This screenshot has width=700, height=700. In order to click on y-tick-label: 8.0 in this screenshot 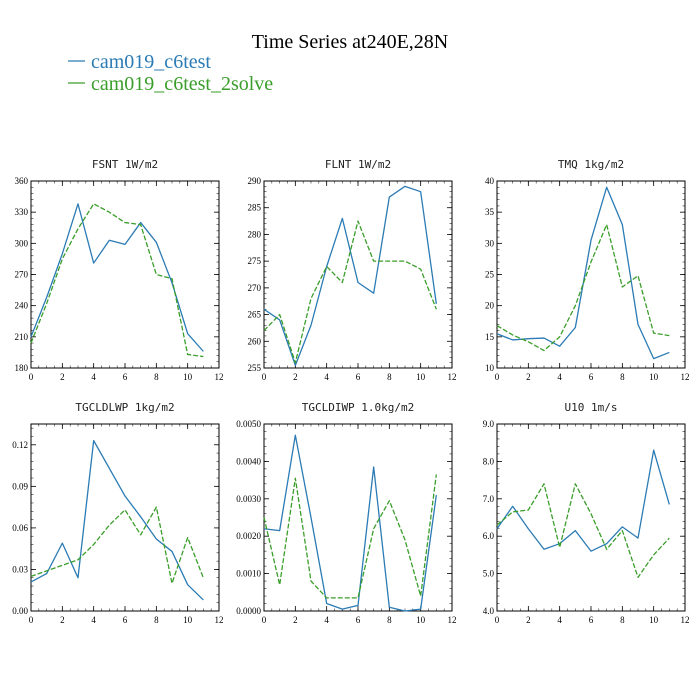, I will do `click(489, 461)`.